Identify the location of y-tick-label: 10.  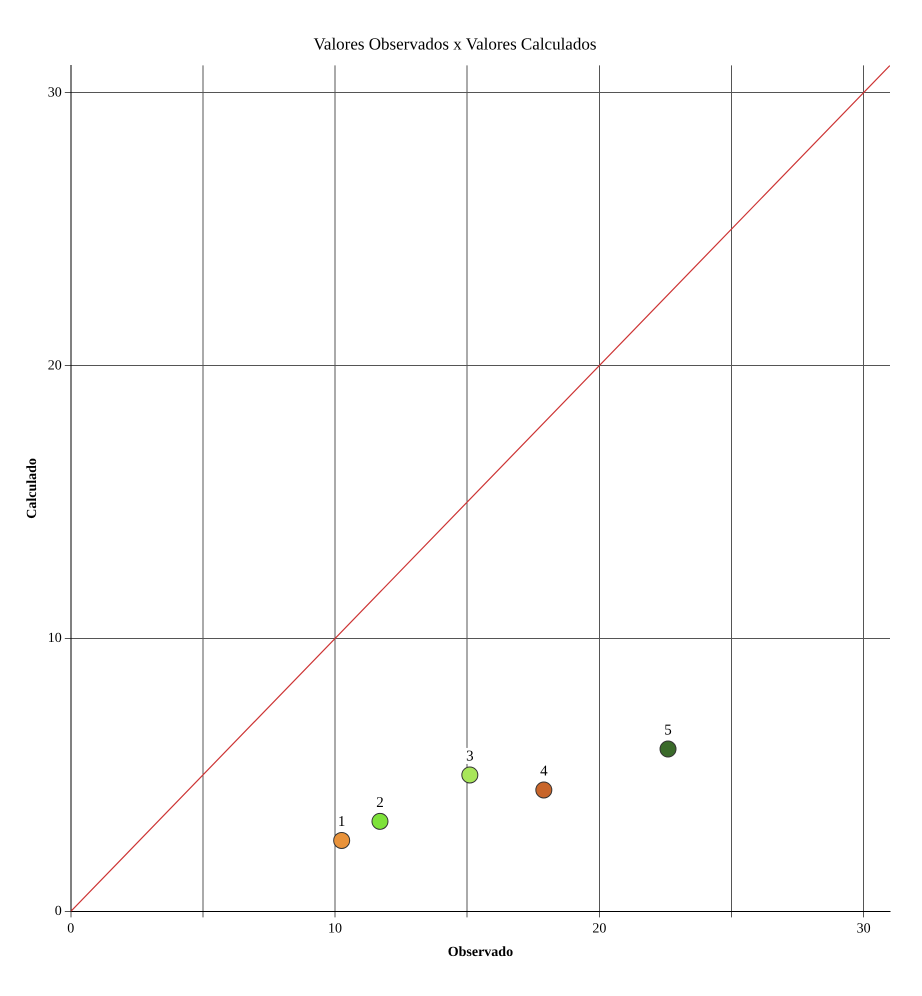
(55, 638).